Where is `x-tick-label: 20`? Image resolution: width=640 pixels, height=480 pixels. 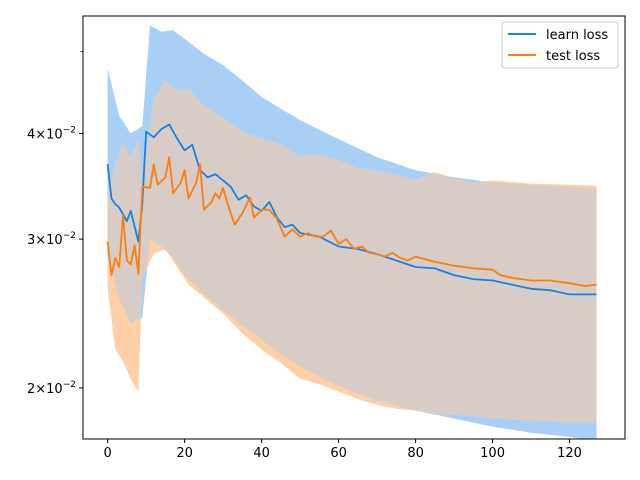 x-tick-label: 20 is located at coordinates (184, 453).